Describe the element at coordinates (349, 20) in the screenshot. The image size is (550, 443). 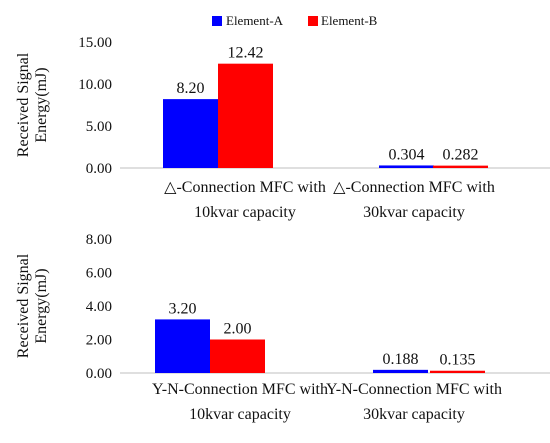
I see `legend-label-2: Element-B` at that location.